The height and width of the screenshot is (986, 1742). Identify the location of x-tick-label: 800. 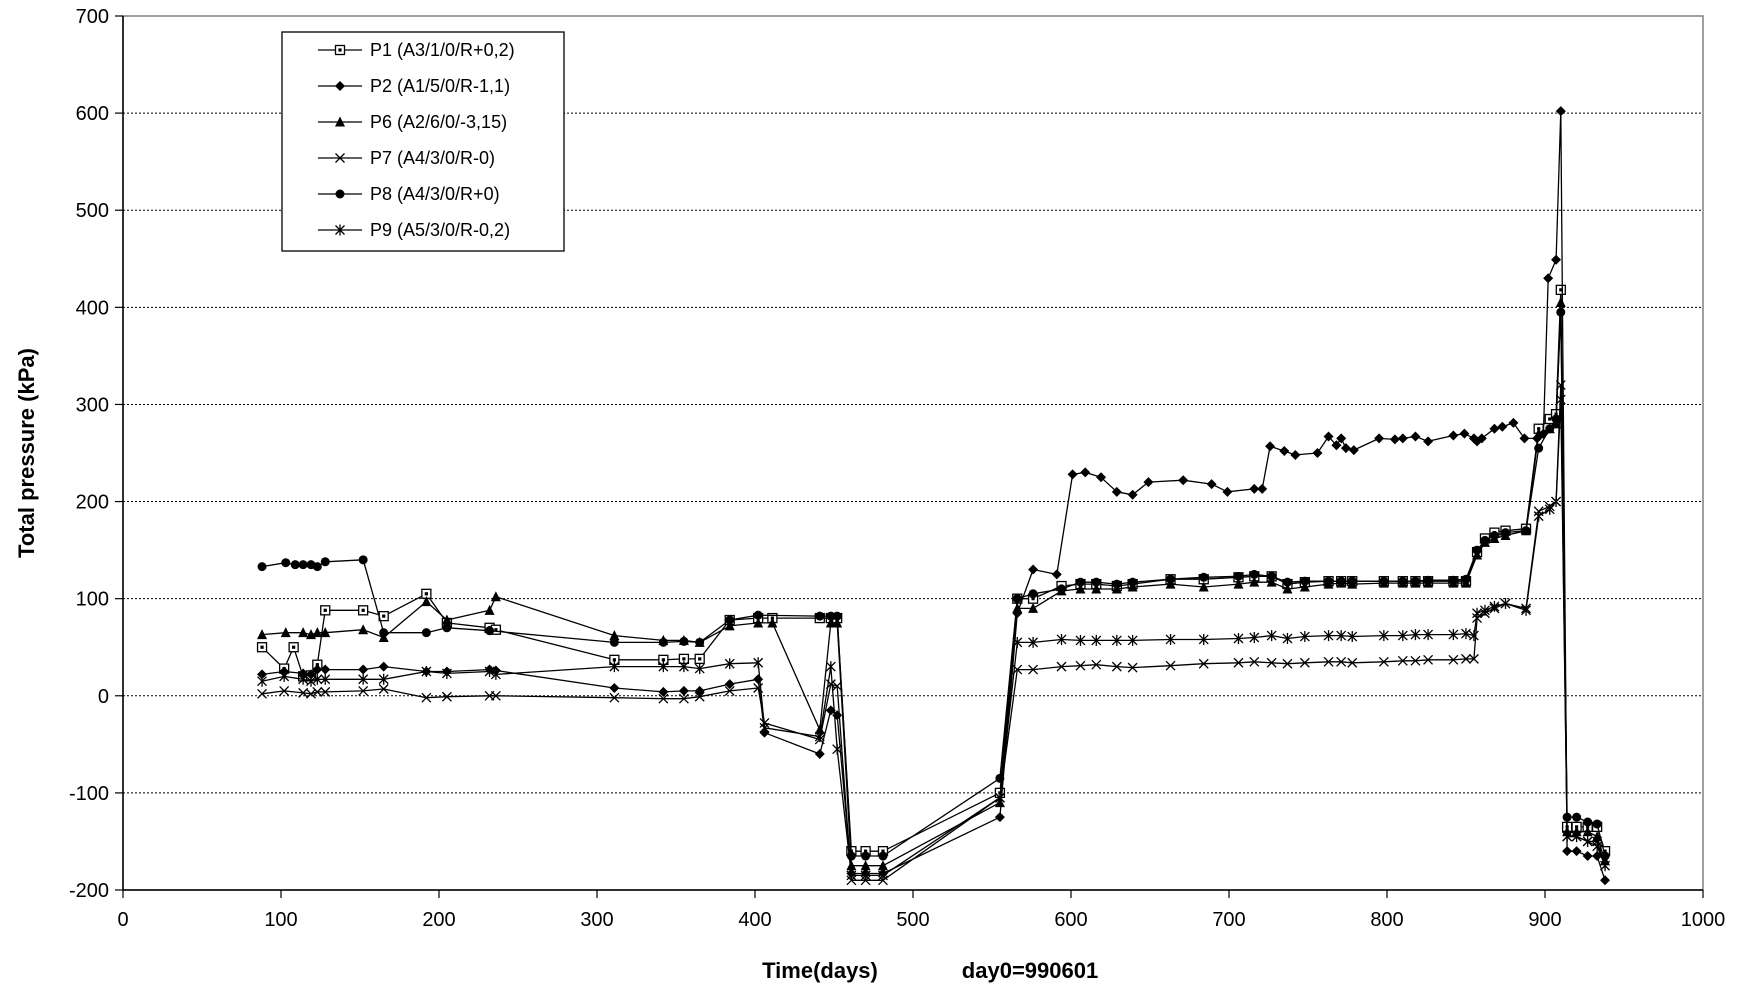
(1386, 920).